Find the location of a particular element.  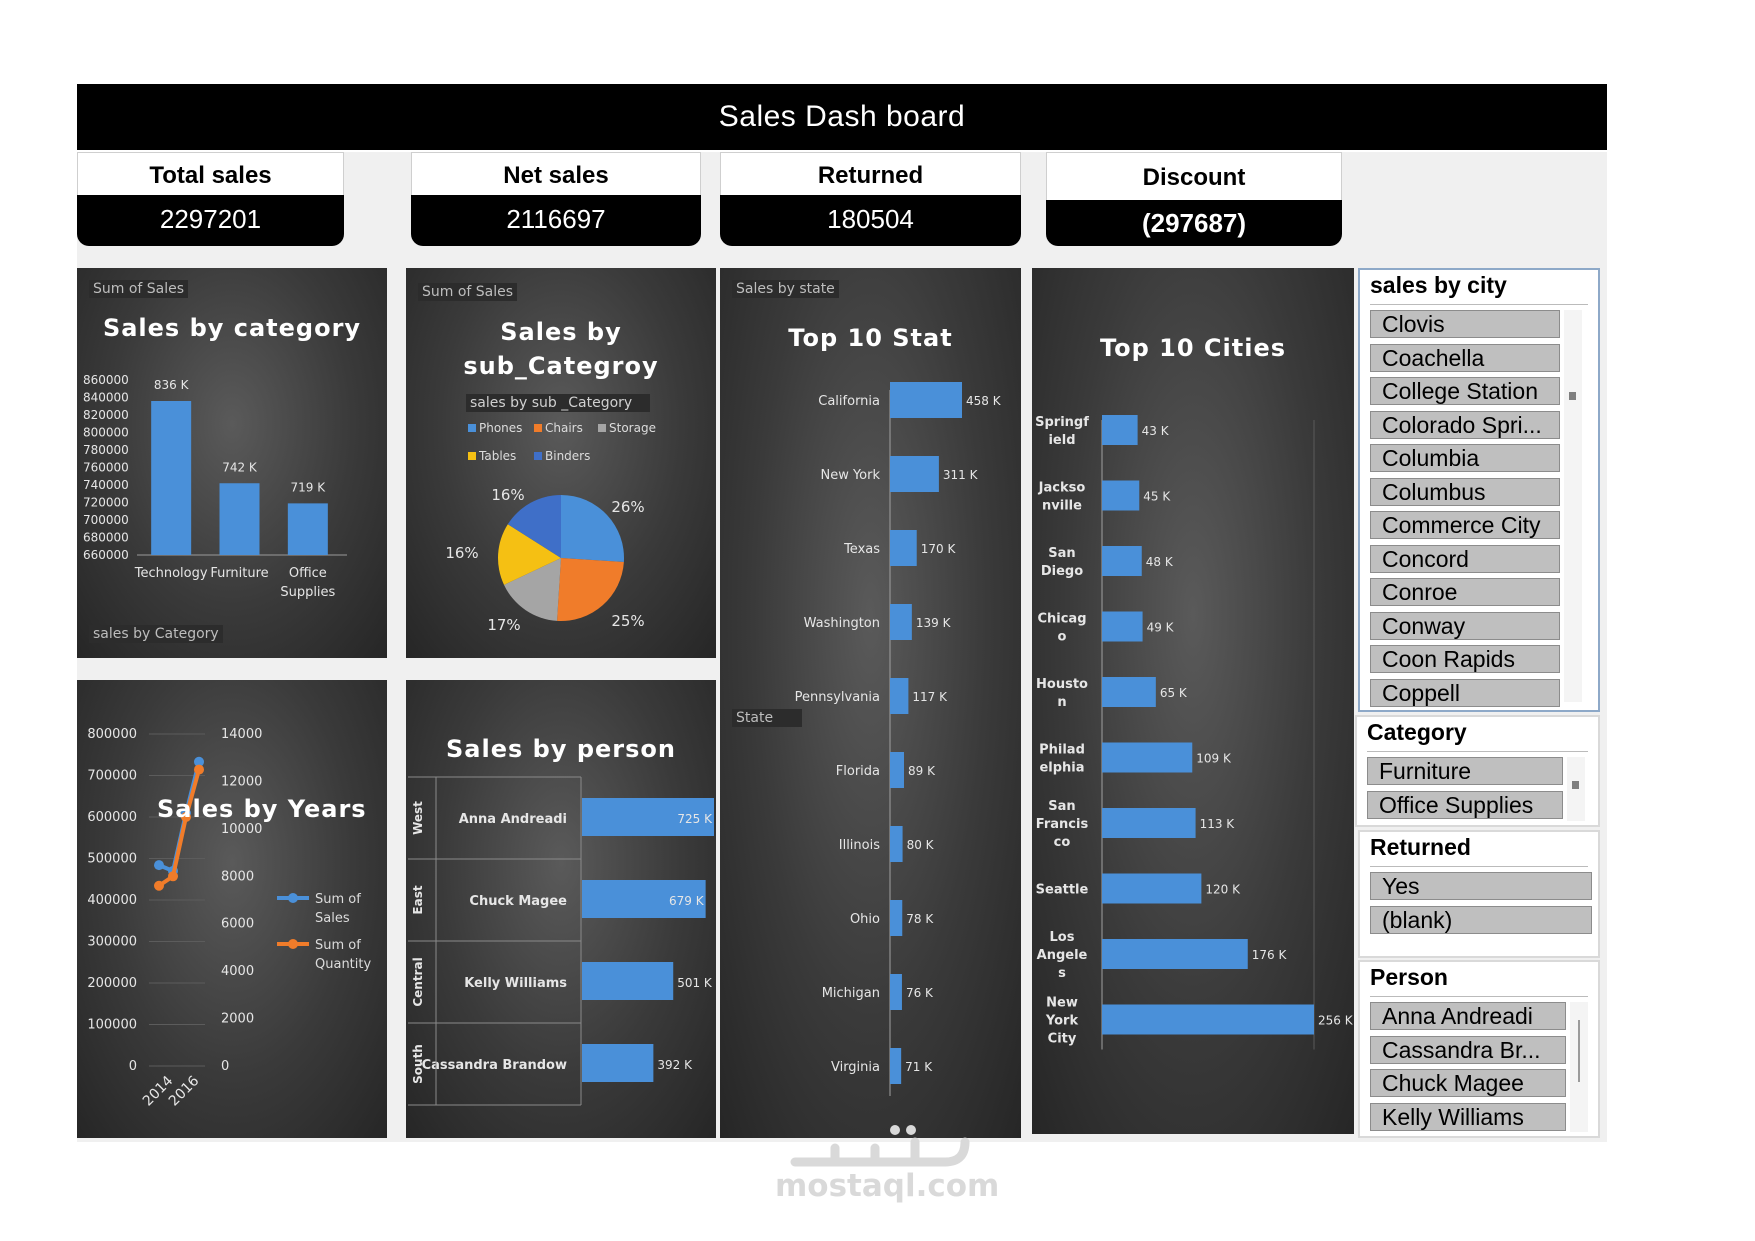

person-slicer-scrollbar is located at coordinates (1579, 1067).